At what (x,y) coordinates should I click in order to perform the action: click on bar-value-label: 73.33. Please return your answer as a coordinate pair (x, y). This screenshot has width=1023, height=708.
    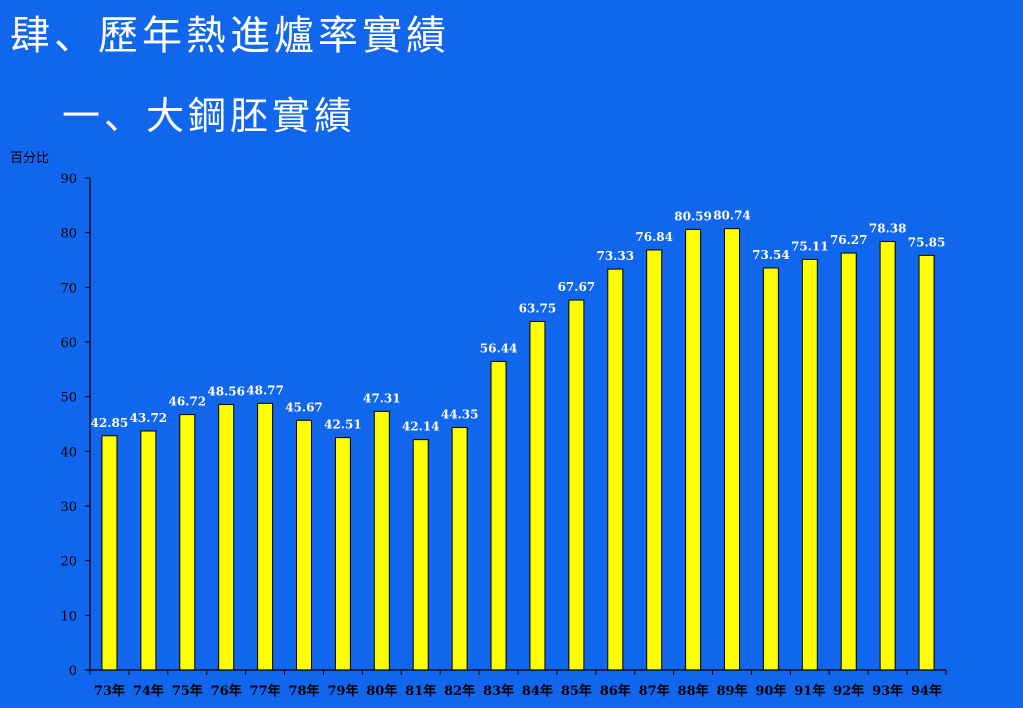
    Looking at the image, I should click on (615, 256).